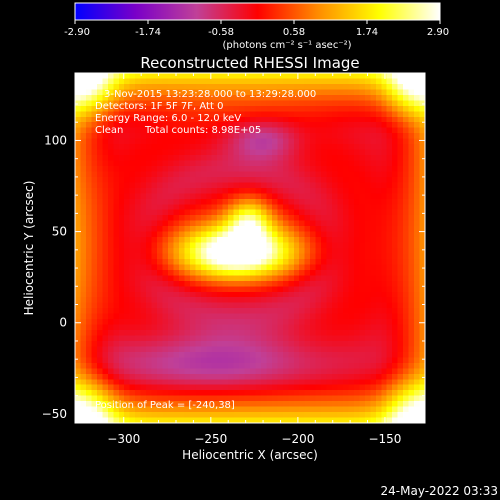 This screenshot has width=500, height=500. I want to click on y-tick-label: 0, so click(63, 323).